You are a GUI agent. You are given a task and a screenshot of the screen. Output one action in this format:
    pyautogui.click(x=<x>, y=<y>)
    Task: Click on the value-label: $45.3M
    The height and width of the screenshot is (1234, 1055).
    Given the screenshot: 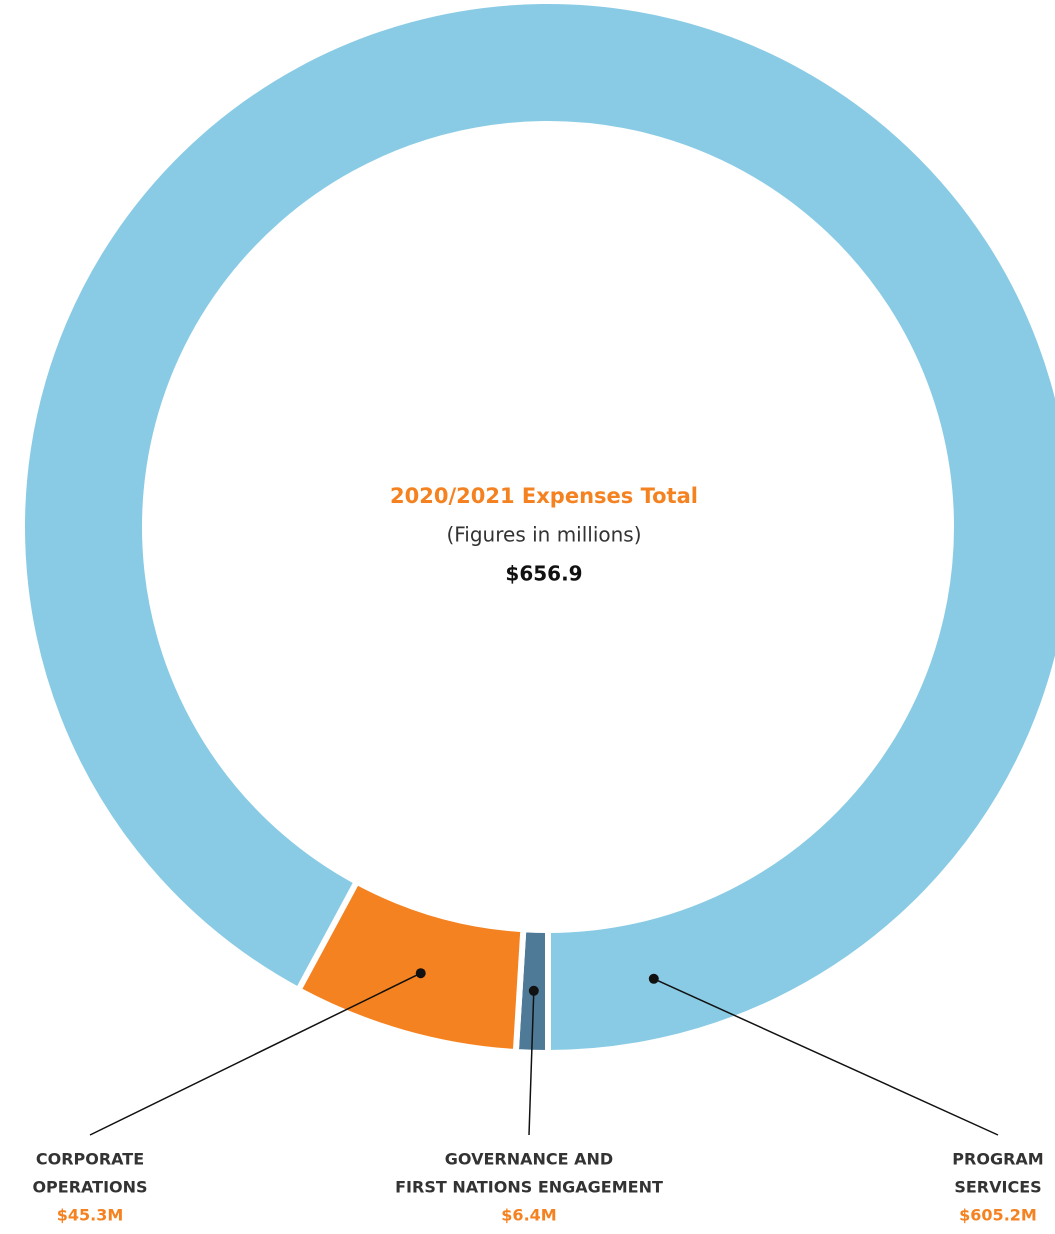 What is the action you would take?
    pyautogui.click(x=90, y=1215)
    